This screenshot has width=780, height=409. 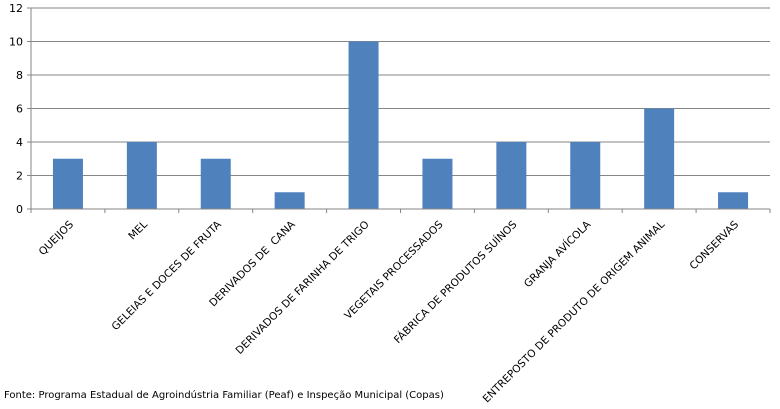 I want to click on y-tick-label: 12, so click(x=16, y=8).